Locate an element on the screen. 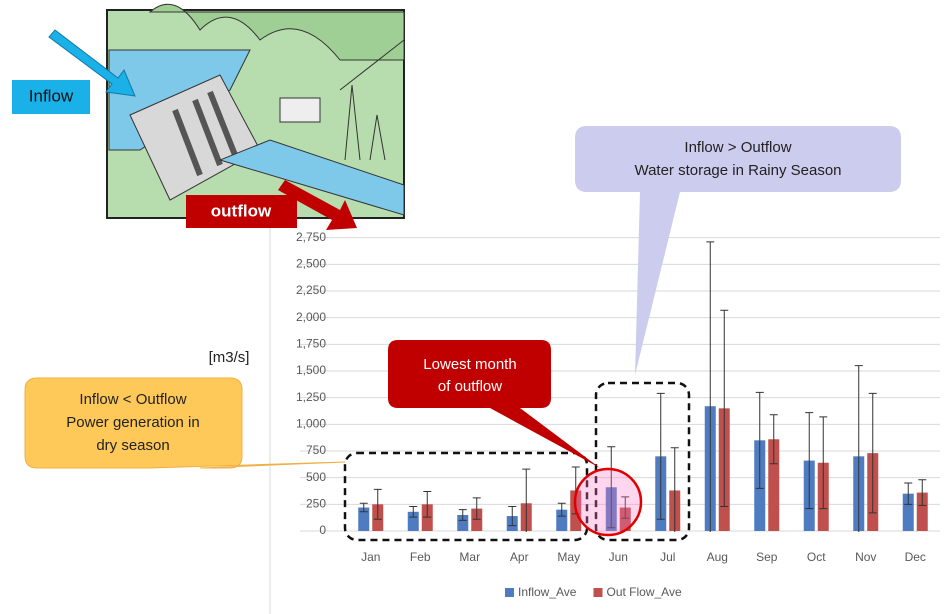 Image resolution: width=949 pixels, height=614 pixels. outflow-label-box is located at coordinates (241, 211).